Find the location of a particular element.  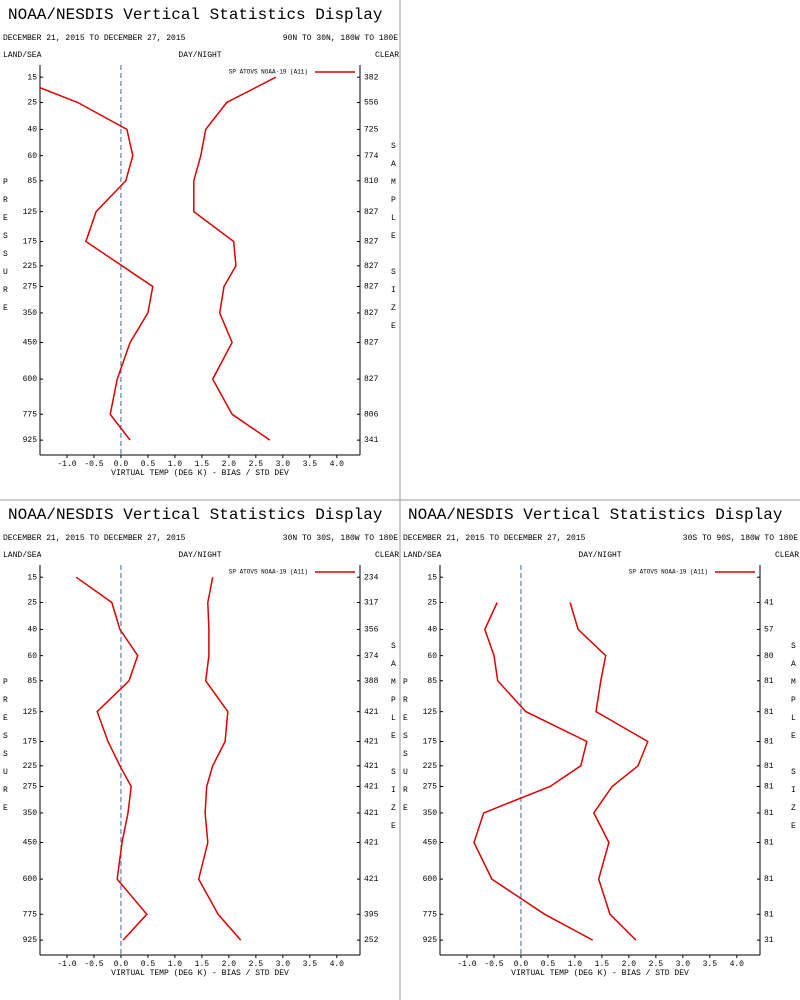

y-tick-label: 450 is located at coordinates (430, 843).